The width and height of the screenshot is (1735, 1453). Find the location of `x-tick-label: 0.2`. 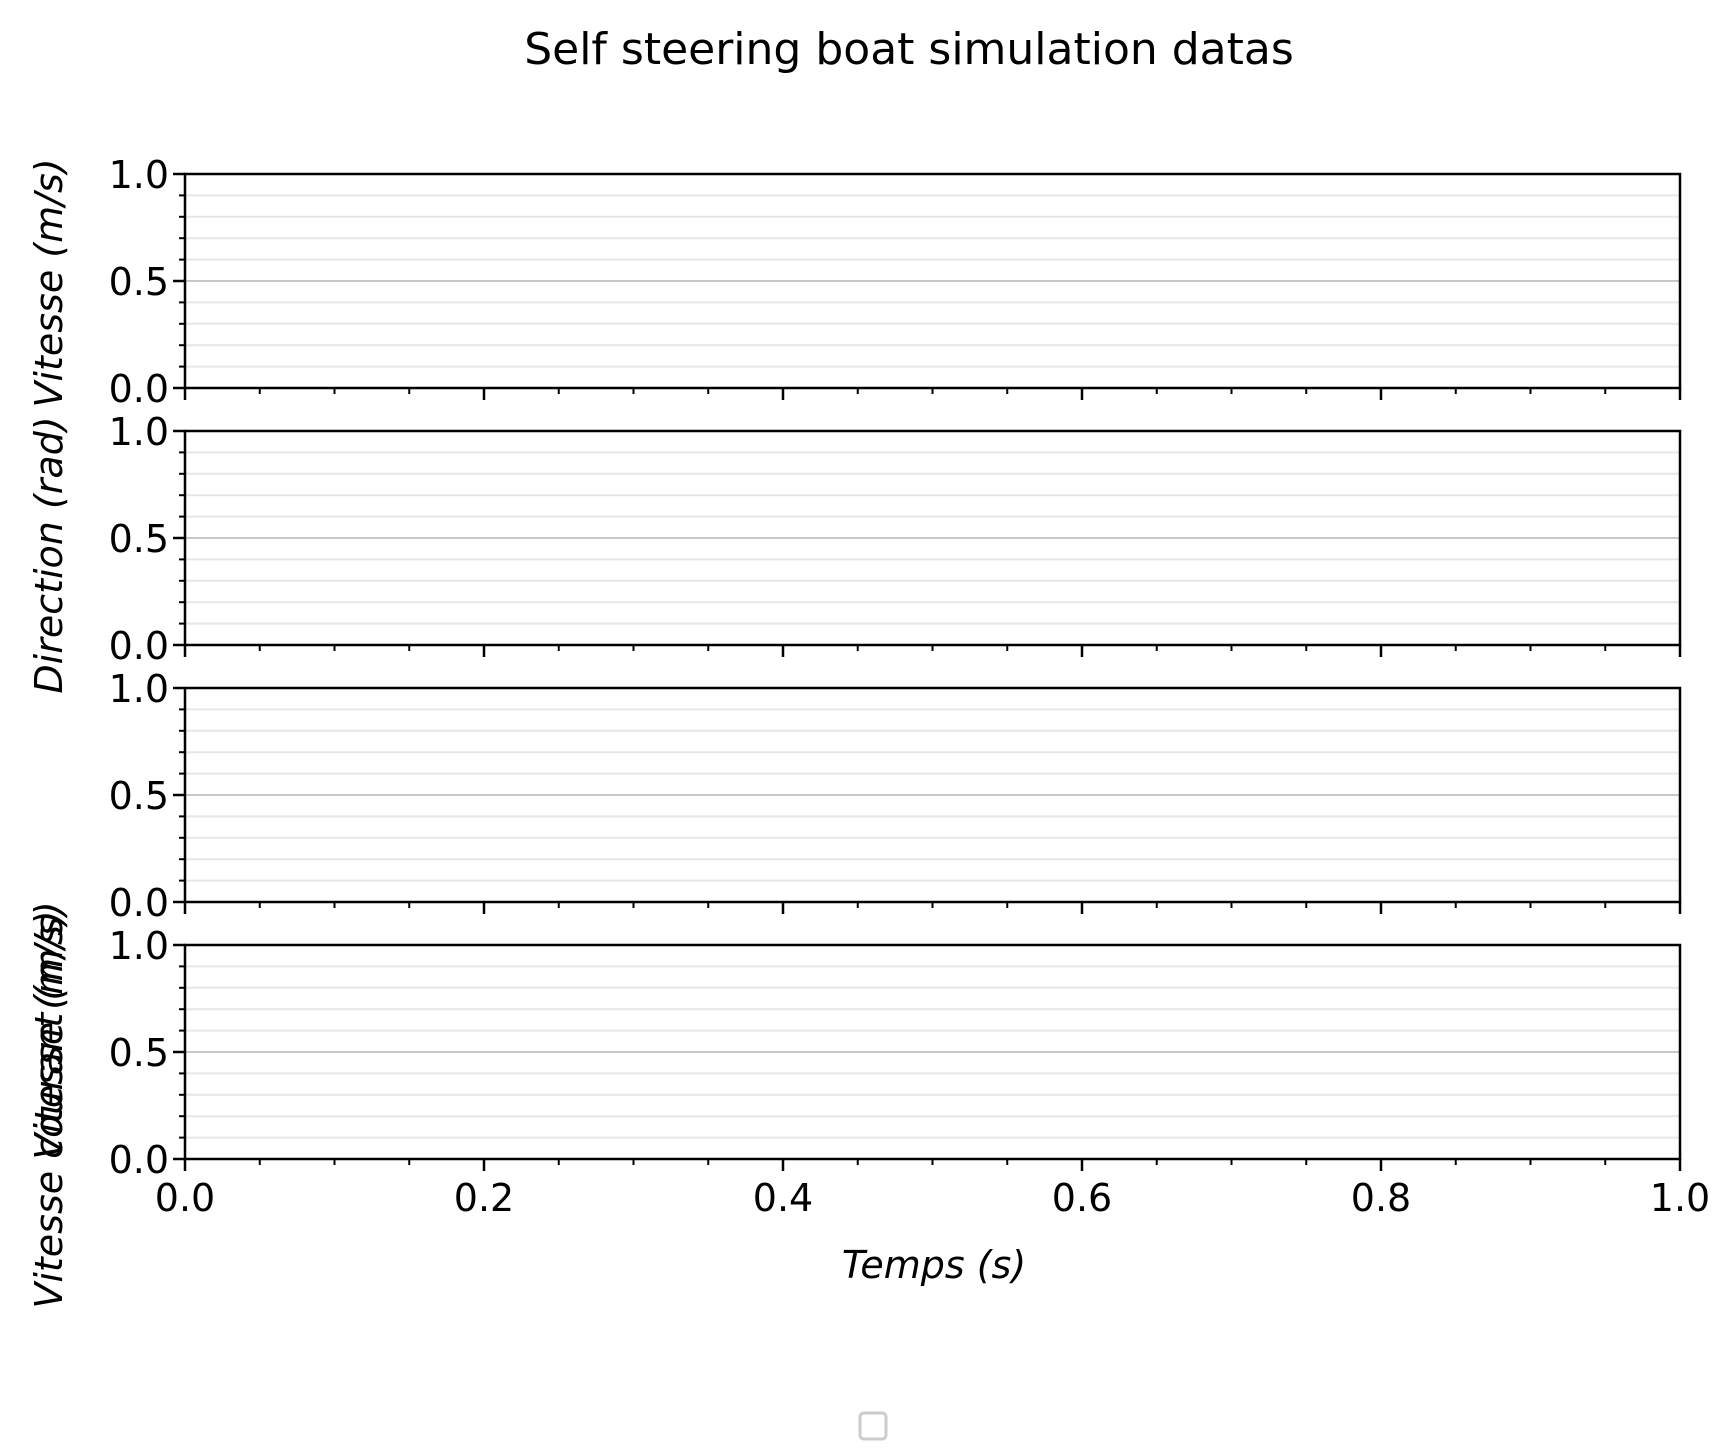

x-tick-label: 0.2 is located at coordinates (484, 1198).